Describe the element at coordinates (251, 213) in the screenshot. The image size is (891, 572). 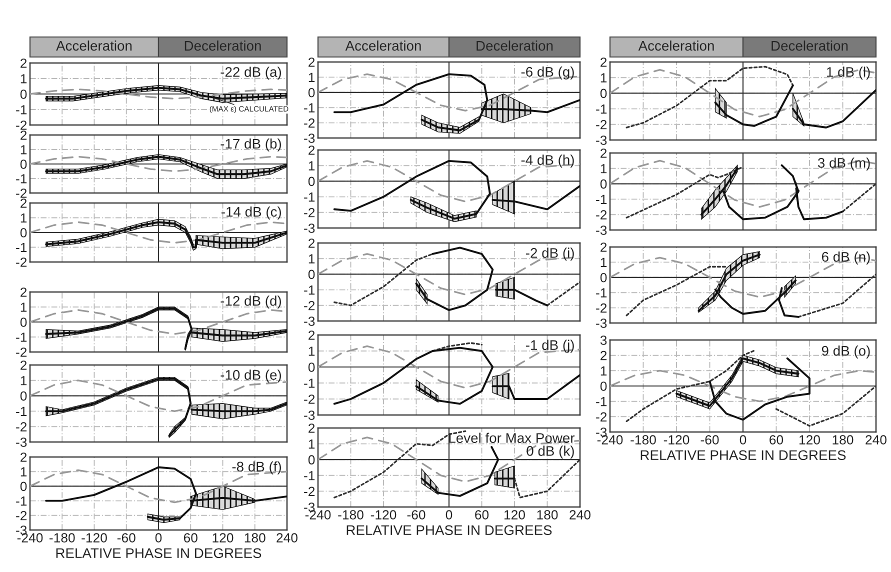
I see `chart-title: -14 dB (c)` at that location.